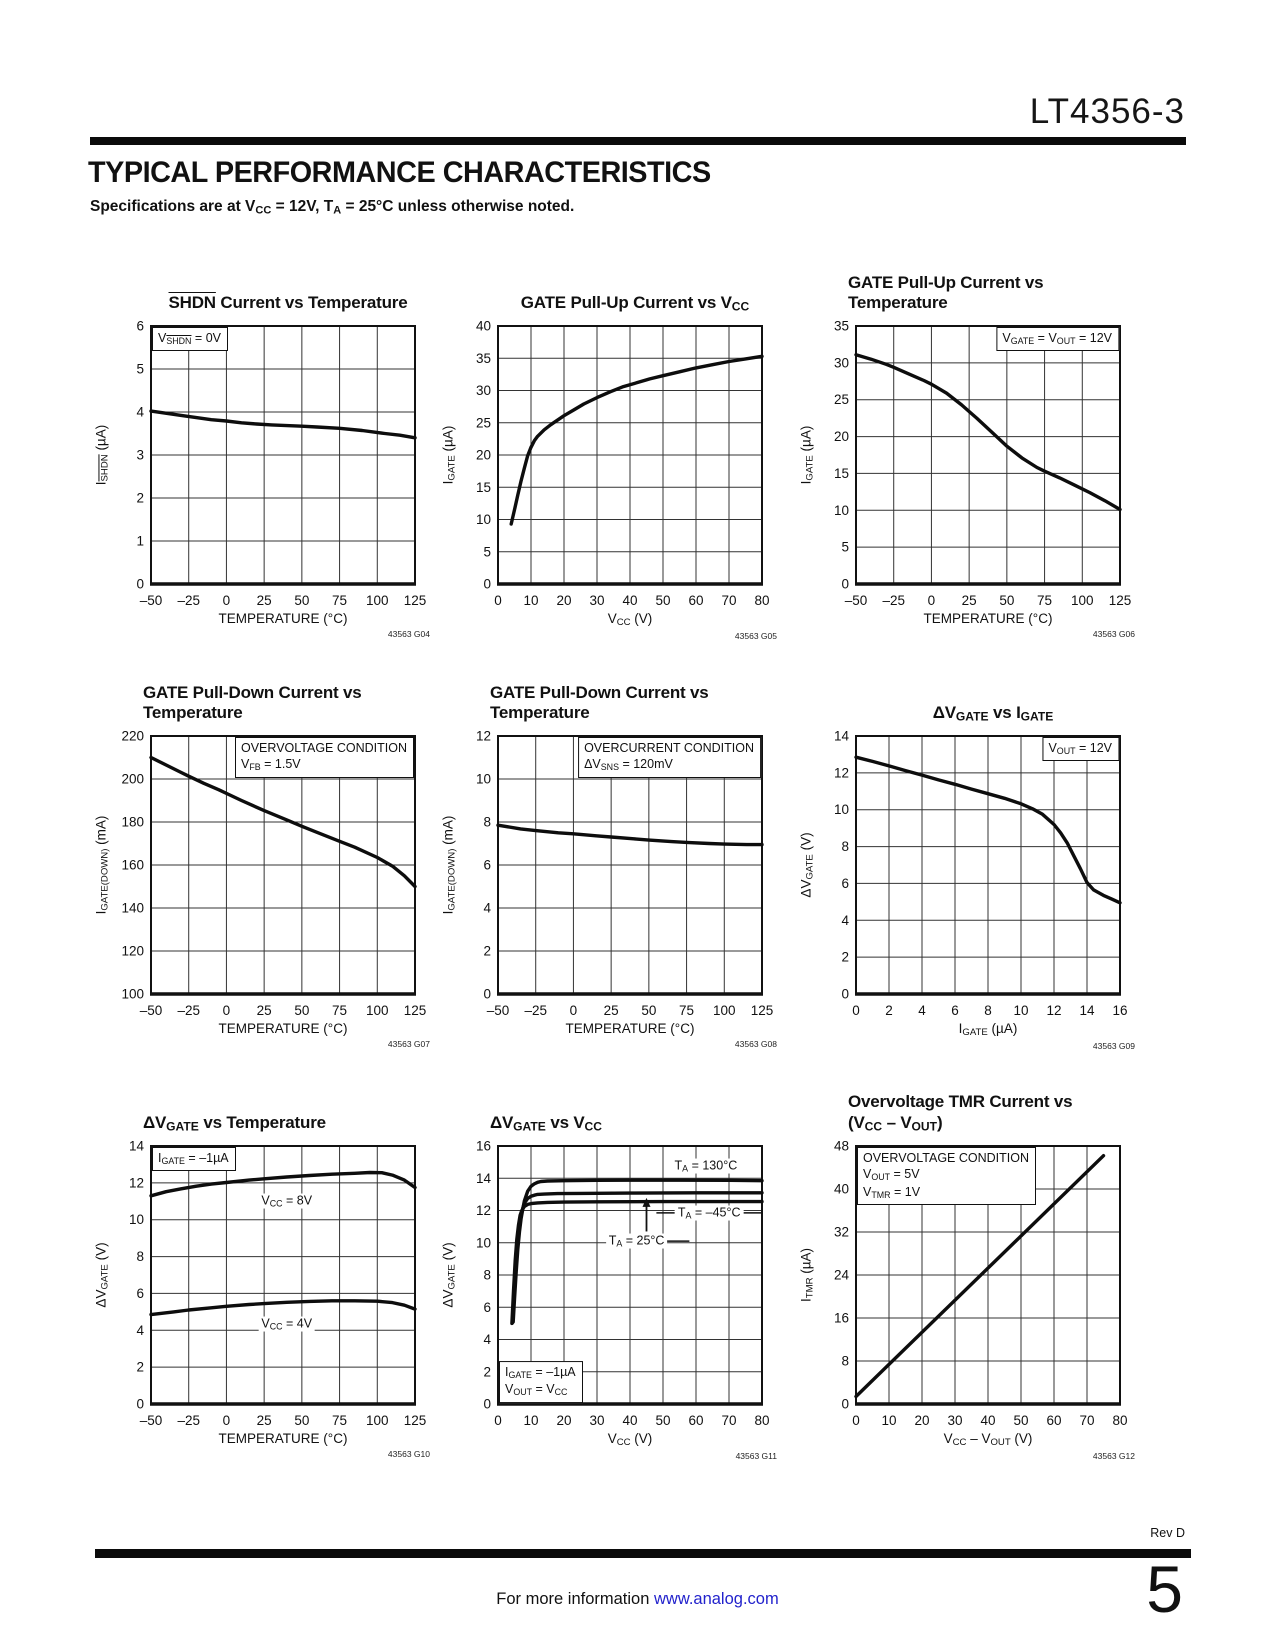 The width and height of the screenshot is (1275, 1650). I want to click on annotation-line: VOUT = 12V, so click(1080, 748).